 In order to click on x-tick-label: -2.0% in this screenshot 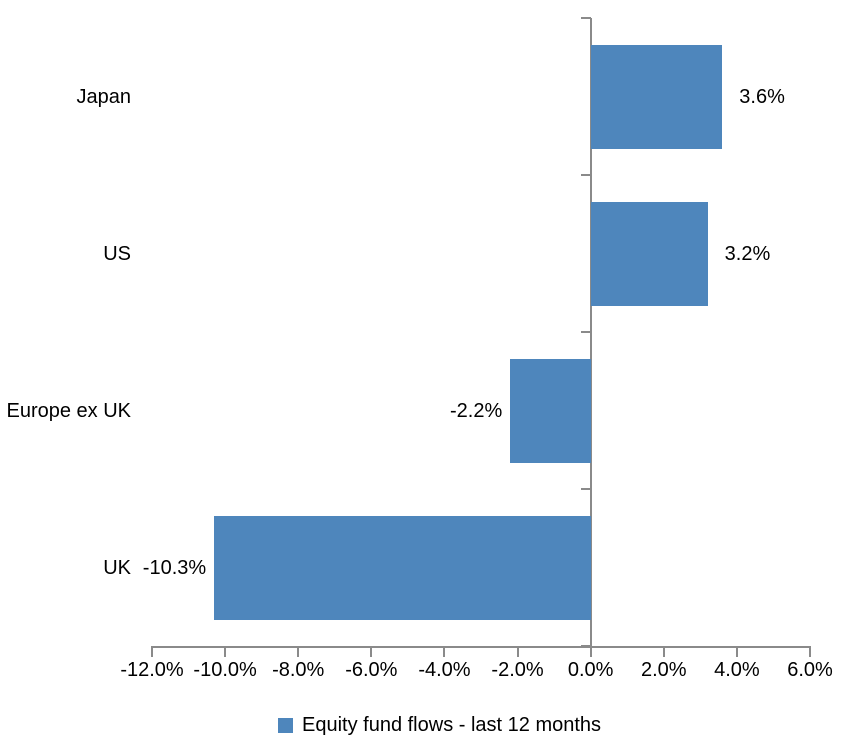, I will do `click(517, 670)`.